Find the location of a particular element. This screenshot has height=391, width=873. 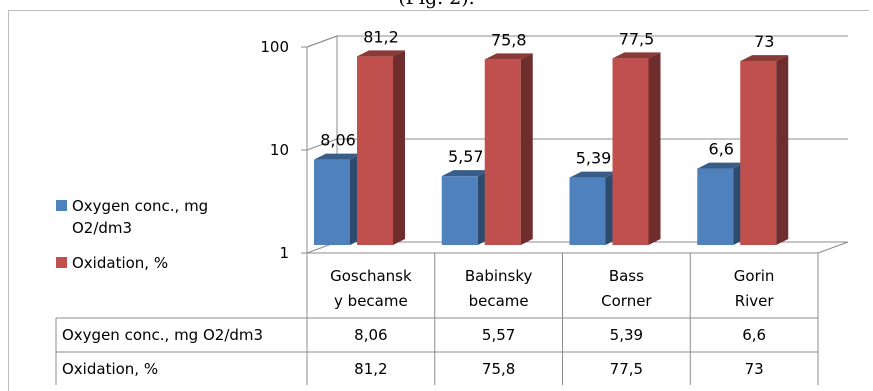

category-label: River is located at coordinates (755, 301).